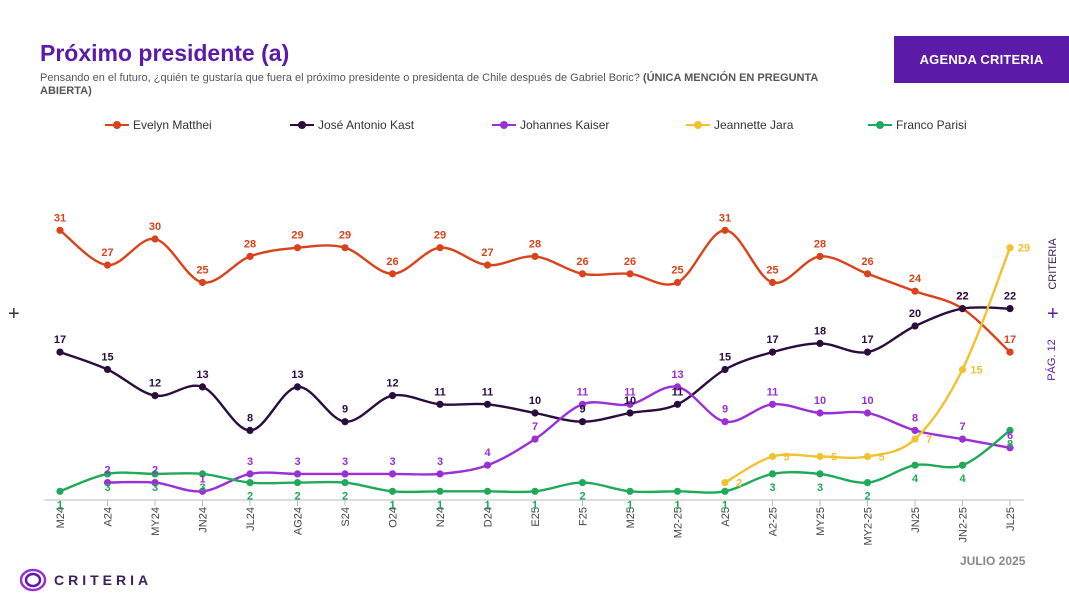 The width and height of the screenshot is (1069, 601). Describe the element at coordinates (61, 517) in the screenshot. I see `x-tick-label: M24` at that location.